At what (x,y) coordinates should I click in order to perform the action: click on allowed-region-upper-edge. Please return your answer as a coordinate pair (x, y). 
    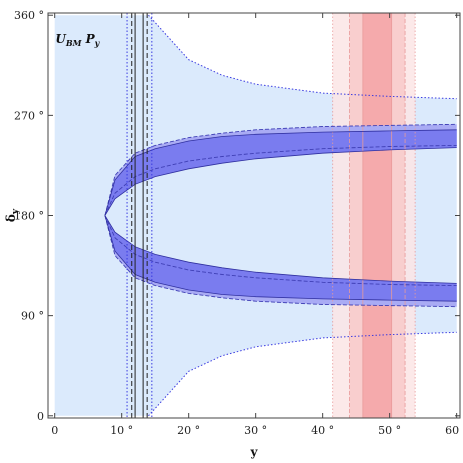
    Looking at the image, I should click on (302, 57).